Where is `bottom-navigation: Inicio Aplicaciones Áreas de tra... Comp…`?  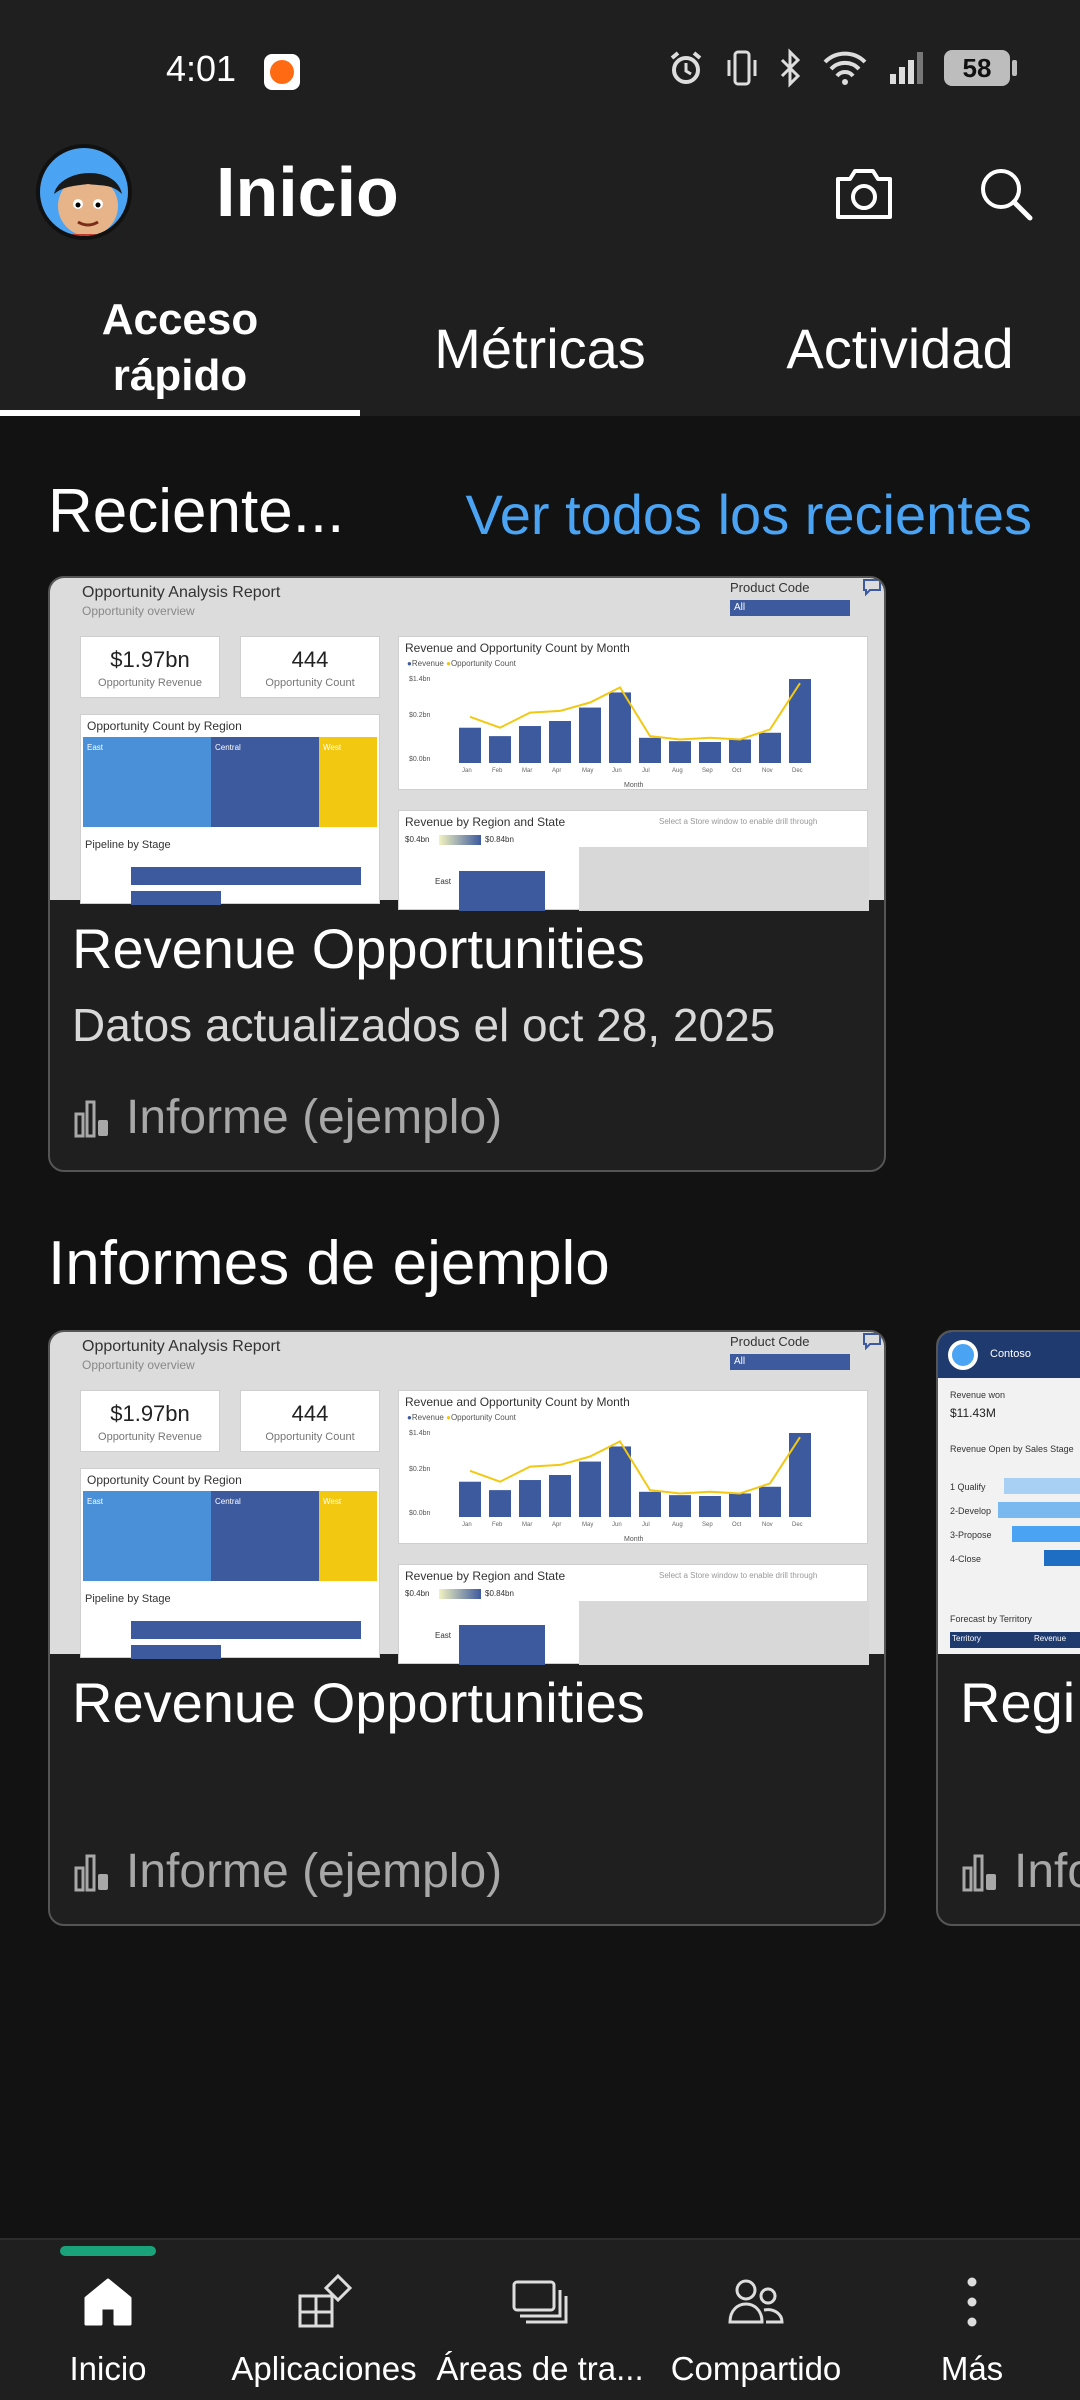
bottom-navigation: Inicio Aplicaciones Áreas de tra... Comp… is located at coordinates (540, 2319).